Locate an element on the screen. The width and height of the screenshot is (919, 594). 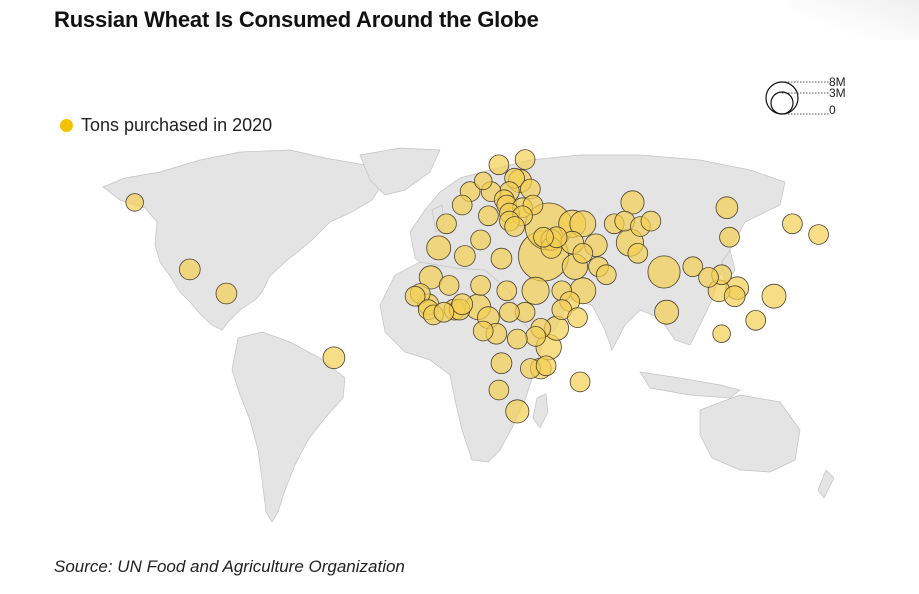
marker-south-africa is located at coordinates (517, 411).